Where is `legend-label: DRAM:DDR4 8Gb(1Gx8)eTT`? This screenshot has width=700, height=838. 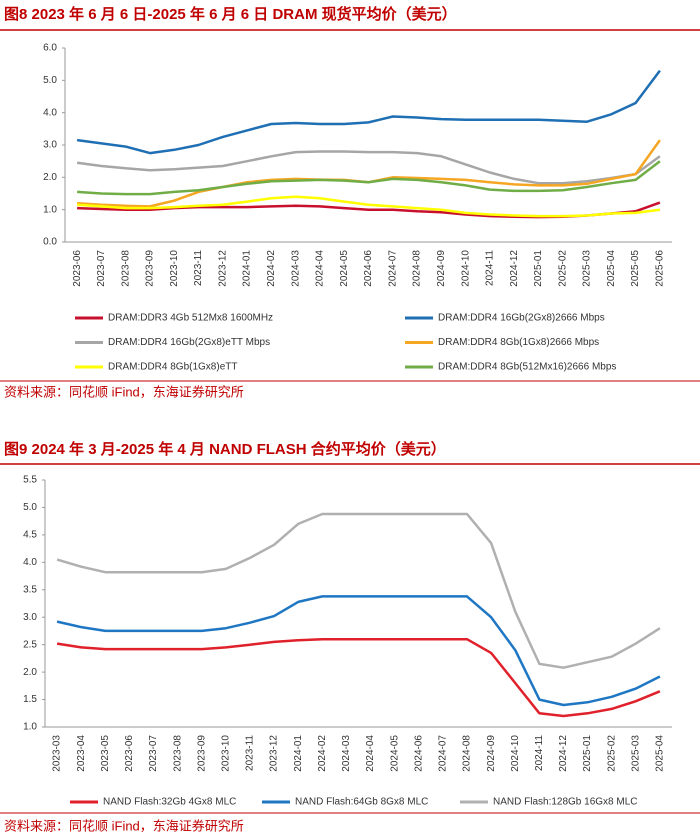 legend-label: DRAM:DDR4 8Gb(1Gx8)eTT is located at coordinates (172, 367).